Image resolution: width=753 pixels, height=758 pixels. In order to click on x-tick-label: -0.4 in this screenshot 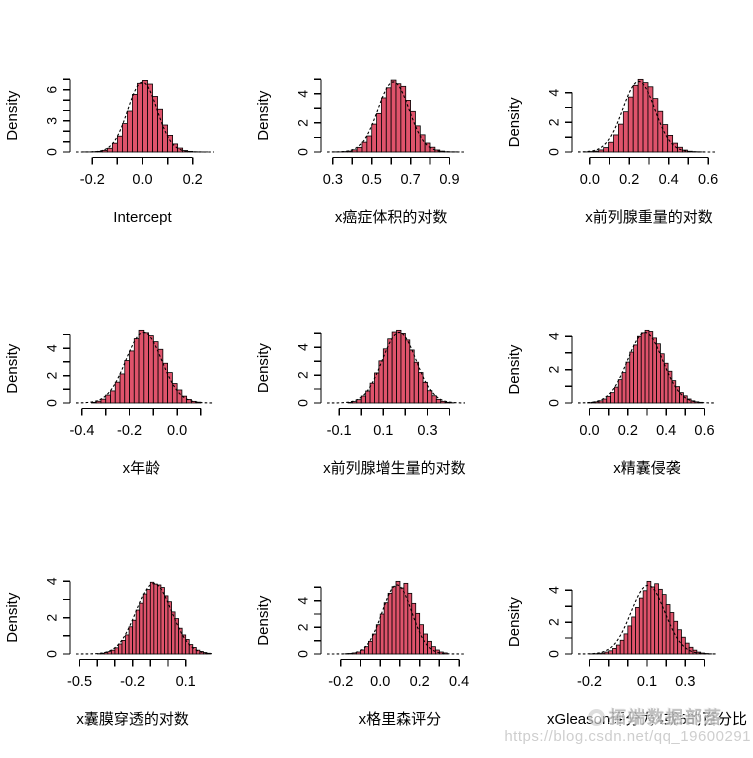, I will do `click(81, 431)`.